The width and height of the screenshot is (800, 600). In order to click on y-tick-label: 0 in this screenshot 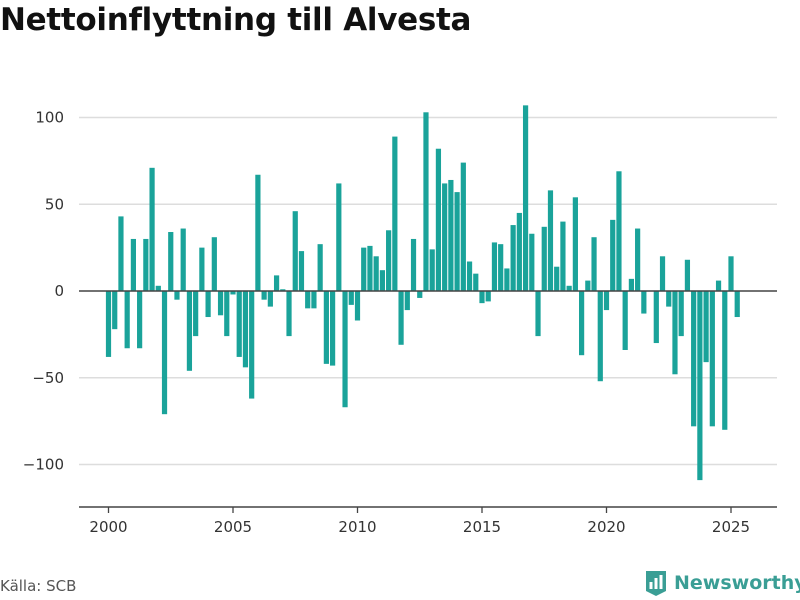, I will do `click(59, 291)`.